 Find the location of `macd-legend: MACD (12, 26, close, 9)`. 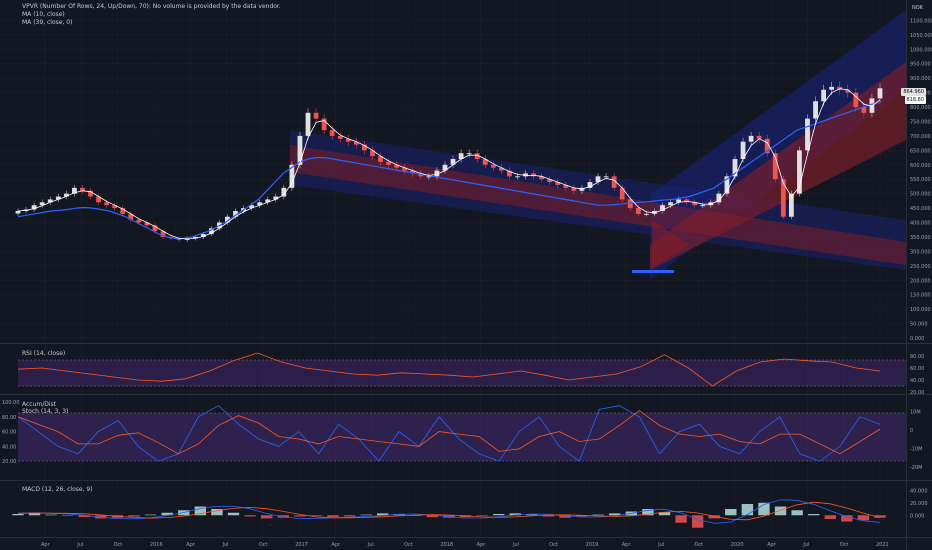

macd-legend: MACD (12, 26, close, 9) is located at coordinates (57, 489).